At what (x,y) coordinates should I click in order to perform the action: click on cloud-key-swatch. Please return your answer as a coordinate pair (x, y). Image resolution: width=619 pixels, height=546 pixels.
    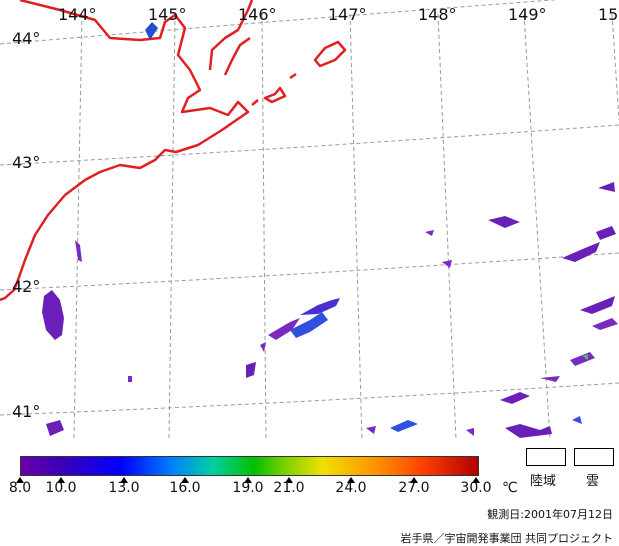
    Looking at the image, I should click on (594, 457).